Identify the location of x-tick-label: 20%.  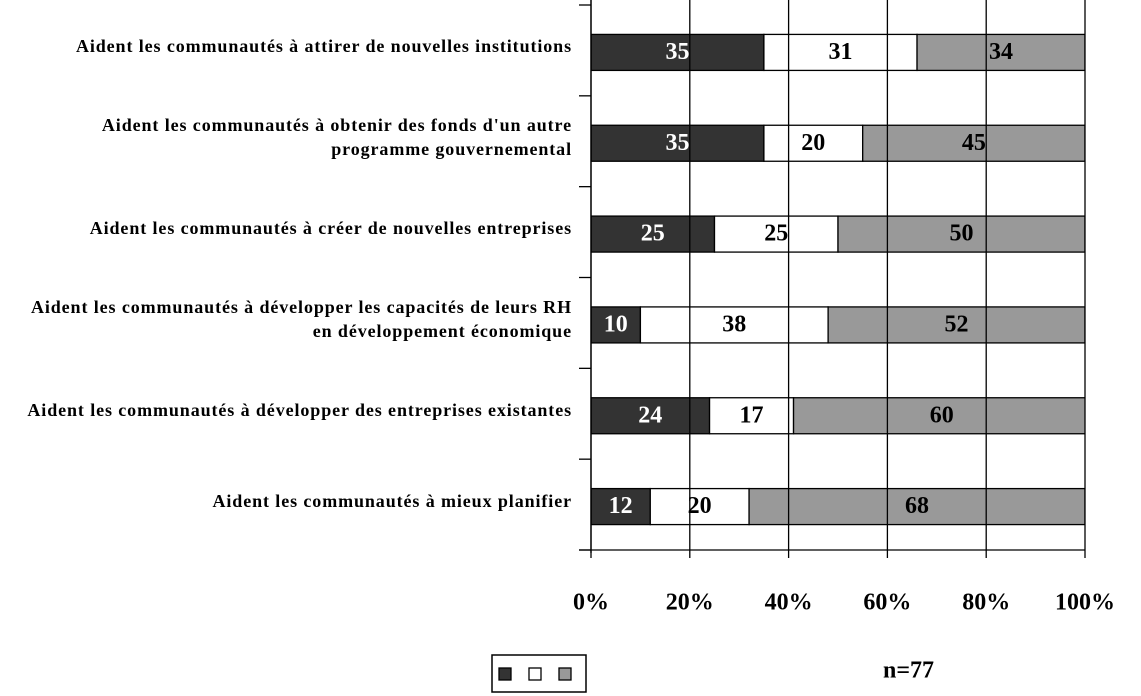
(690, 603).